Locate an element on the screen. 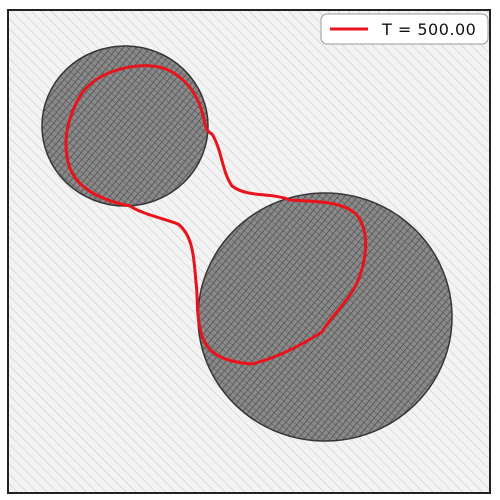 The height and width of the screenshot is (500, 500). legend-label: T = 500.00 is located at coordinates (428, 29).